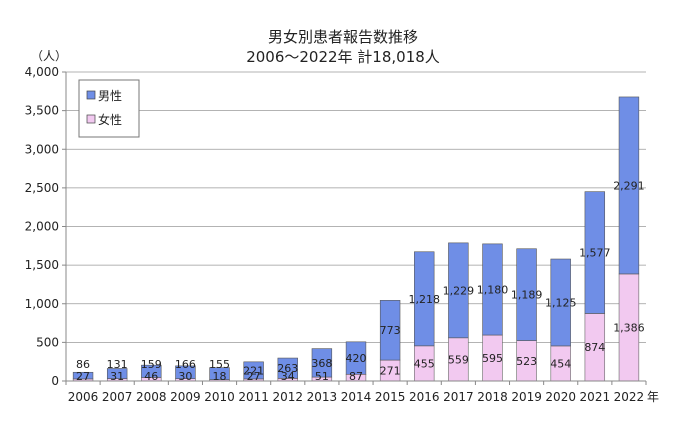 The width and height of the screenshot is (680, 431). Describe the element at coordinates (390, 397) in the screenshot. I see `x-tick-label: 2015` at that location.